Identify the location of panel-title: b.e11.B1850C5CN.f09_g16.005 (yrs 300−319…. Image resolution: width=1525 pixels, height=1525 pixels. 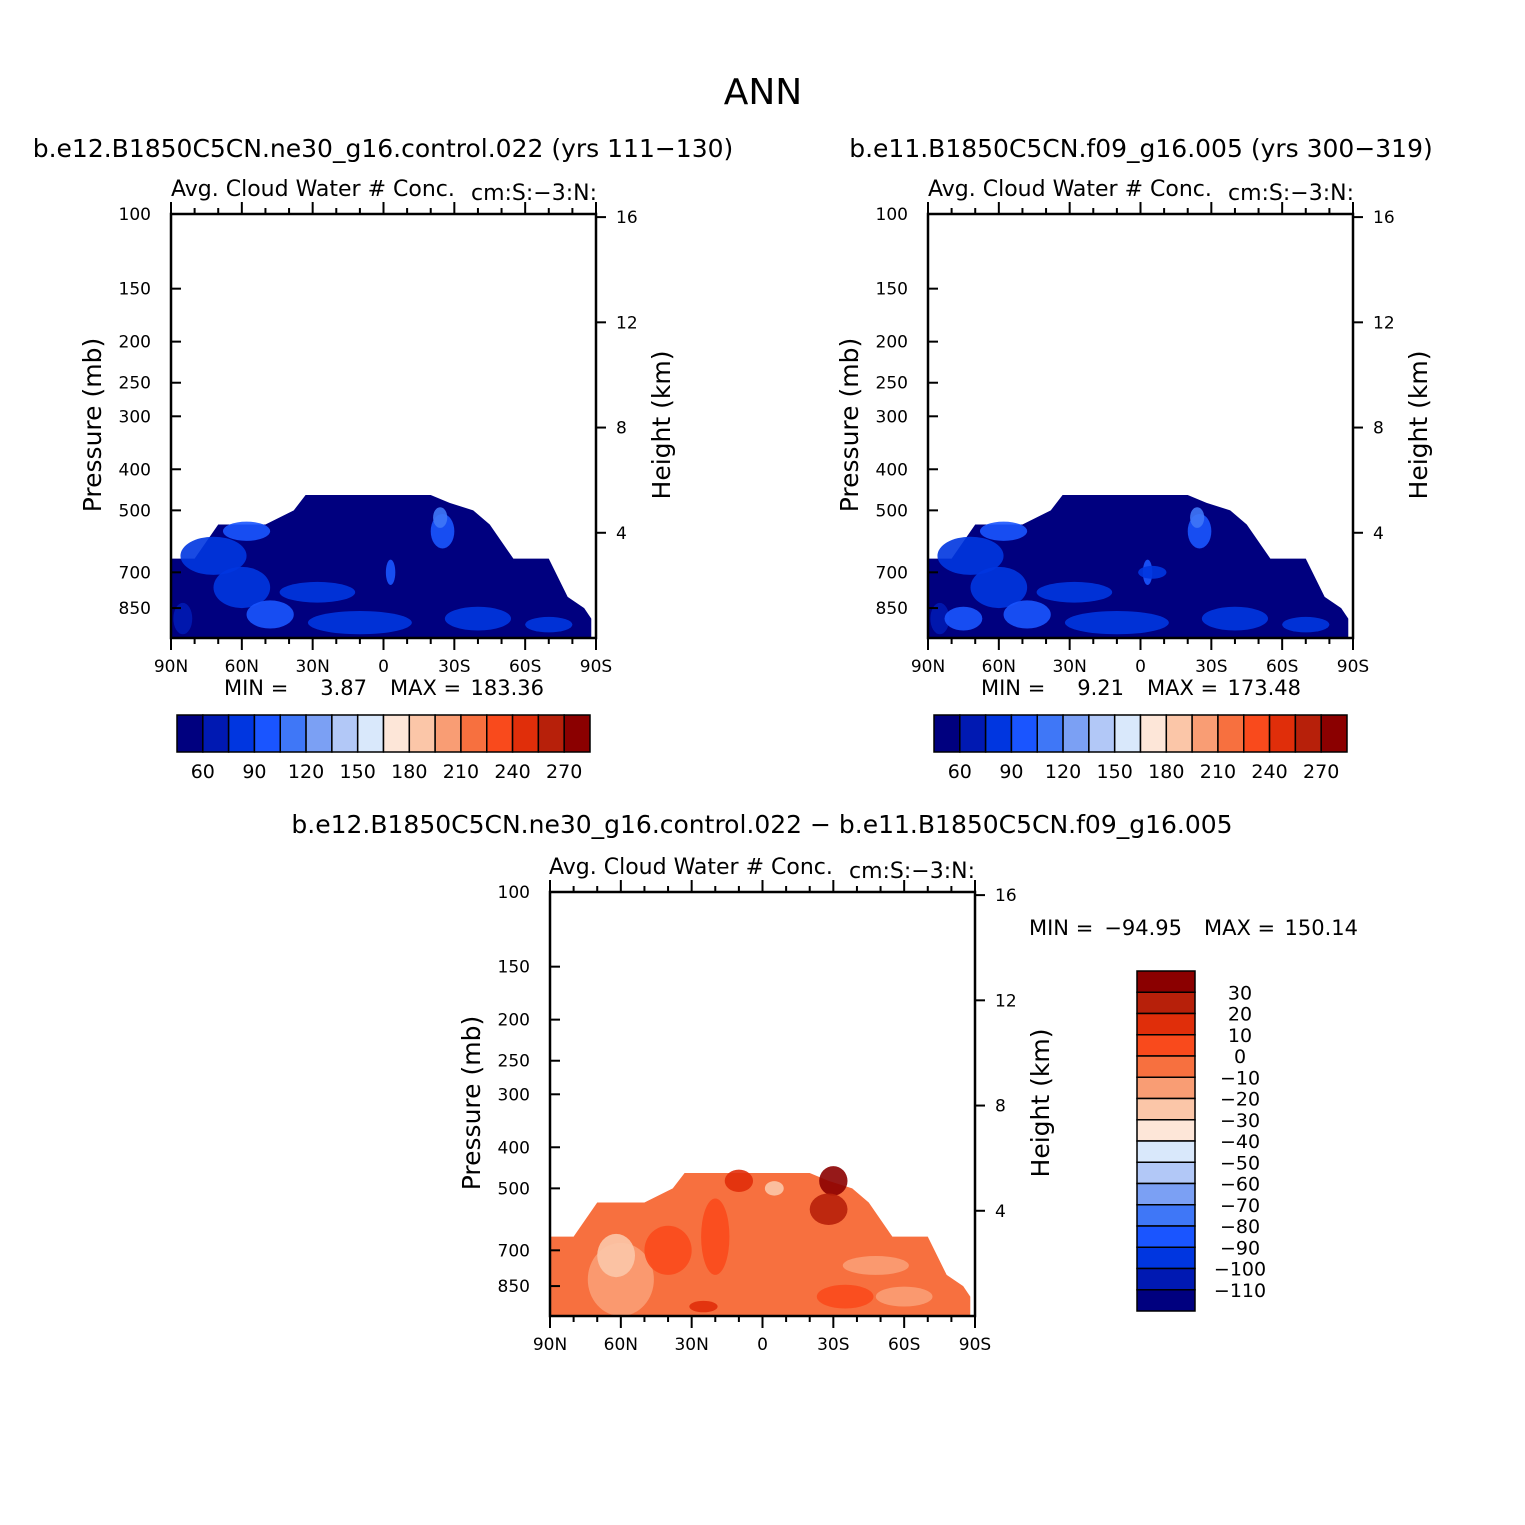
(1141, 148).